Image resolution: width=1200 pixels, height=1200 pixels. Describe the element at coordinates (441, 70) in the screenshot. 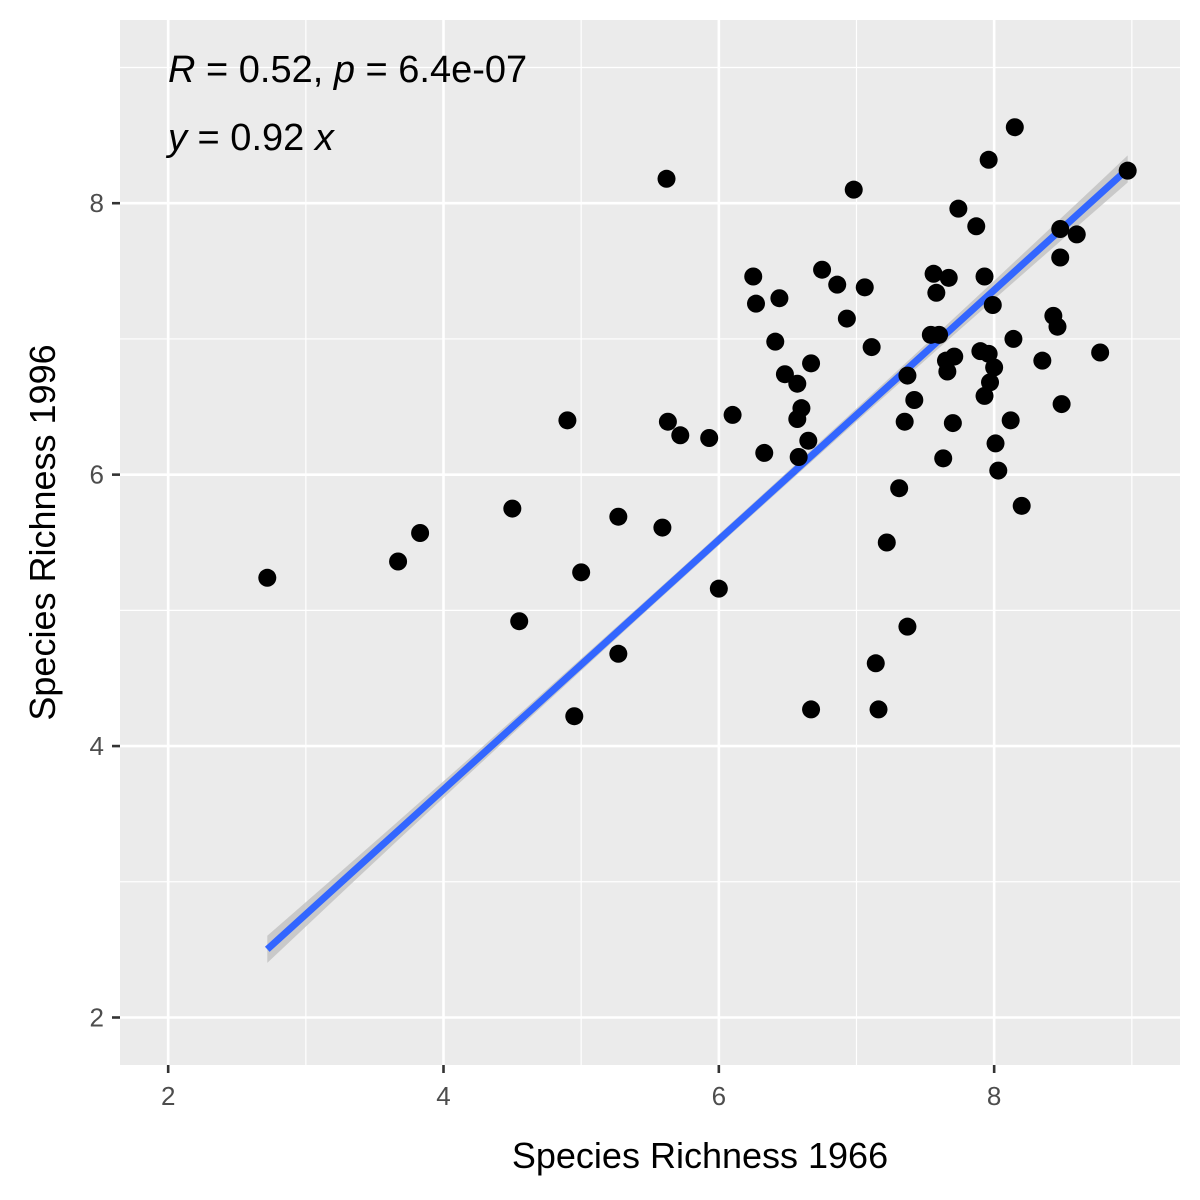

I see `p-value-text: = 6.4e-07` at that location.